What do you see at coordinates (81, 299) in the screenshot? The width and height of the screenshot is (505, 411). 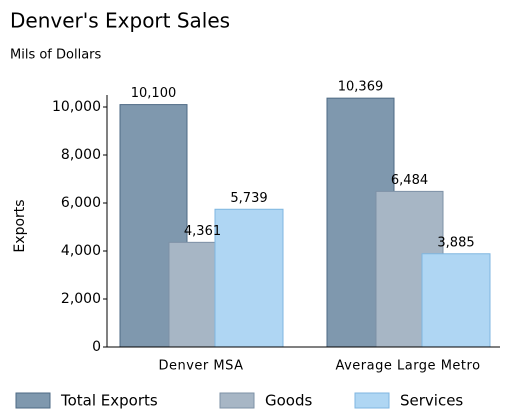 I see `y-tick-label: 2,000` at bounding box center [81, 299].